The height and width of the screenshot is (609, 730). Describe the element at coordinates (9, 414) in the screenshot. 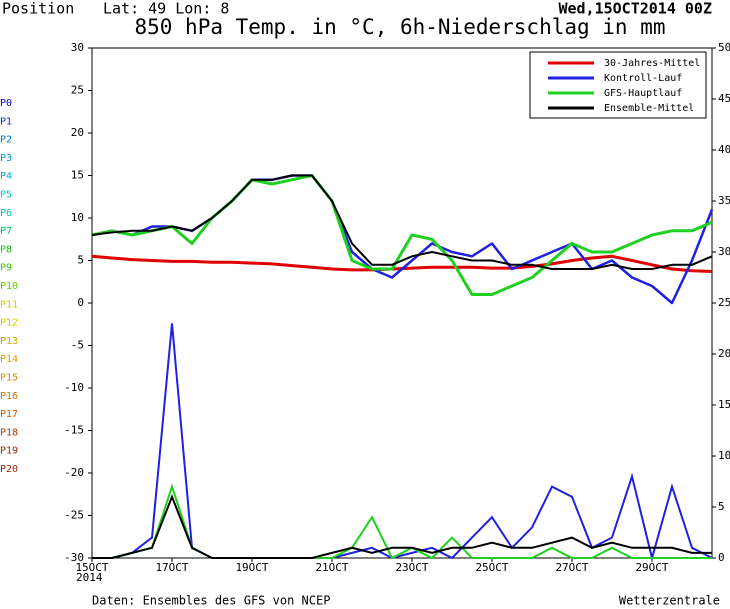

I see `member-label: P17` at that location.